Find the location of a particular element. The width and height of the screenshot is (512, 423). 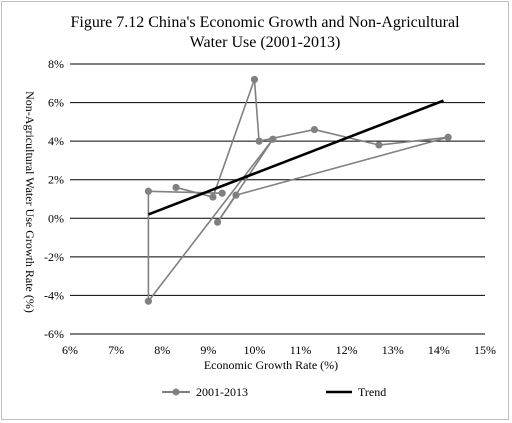

y-tick-label-2: -2% is located at coordinates (54, 257).